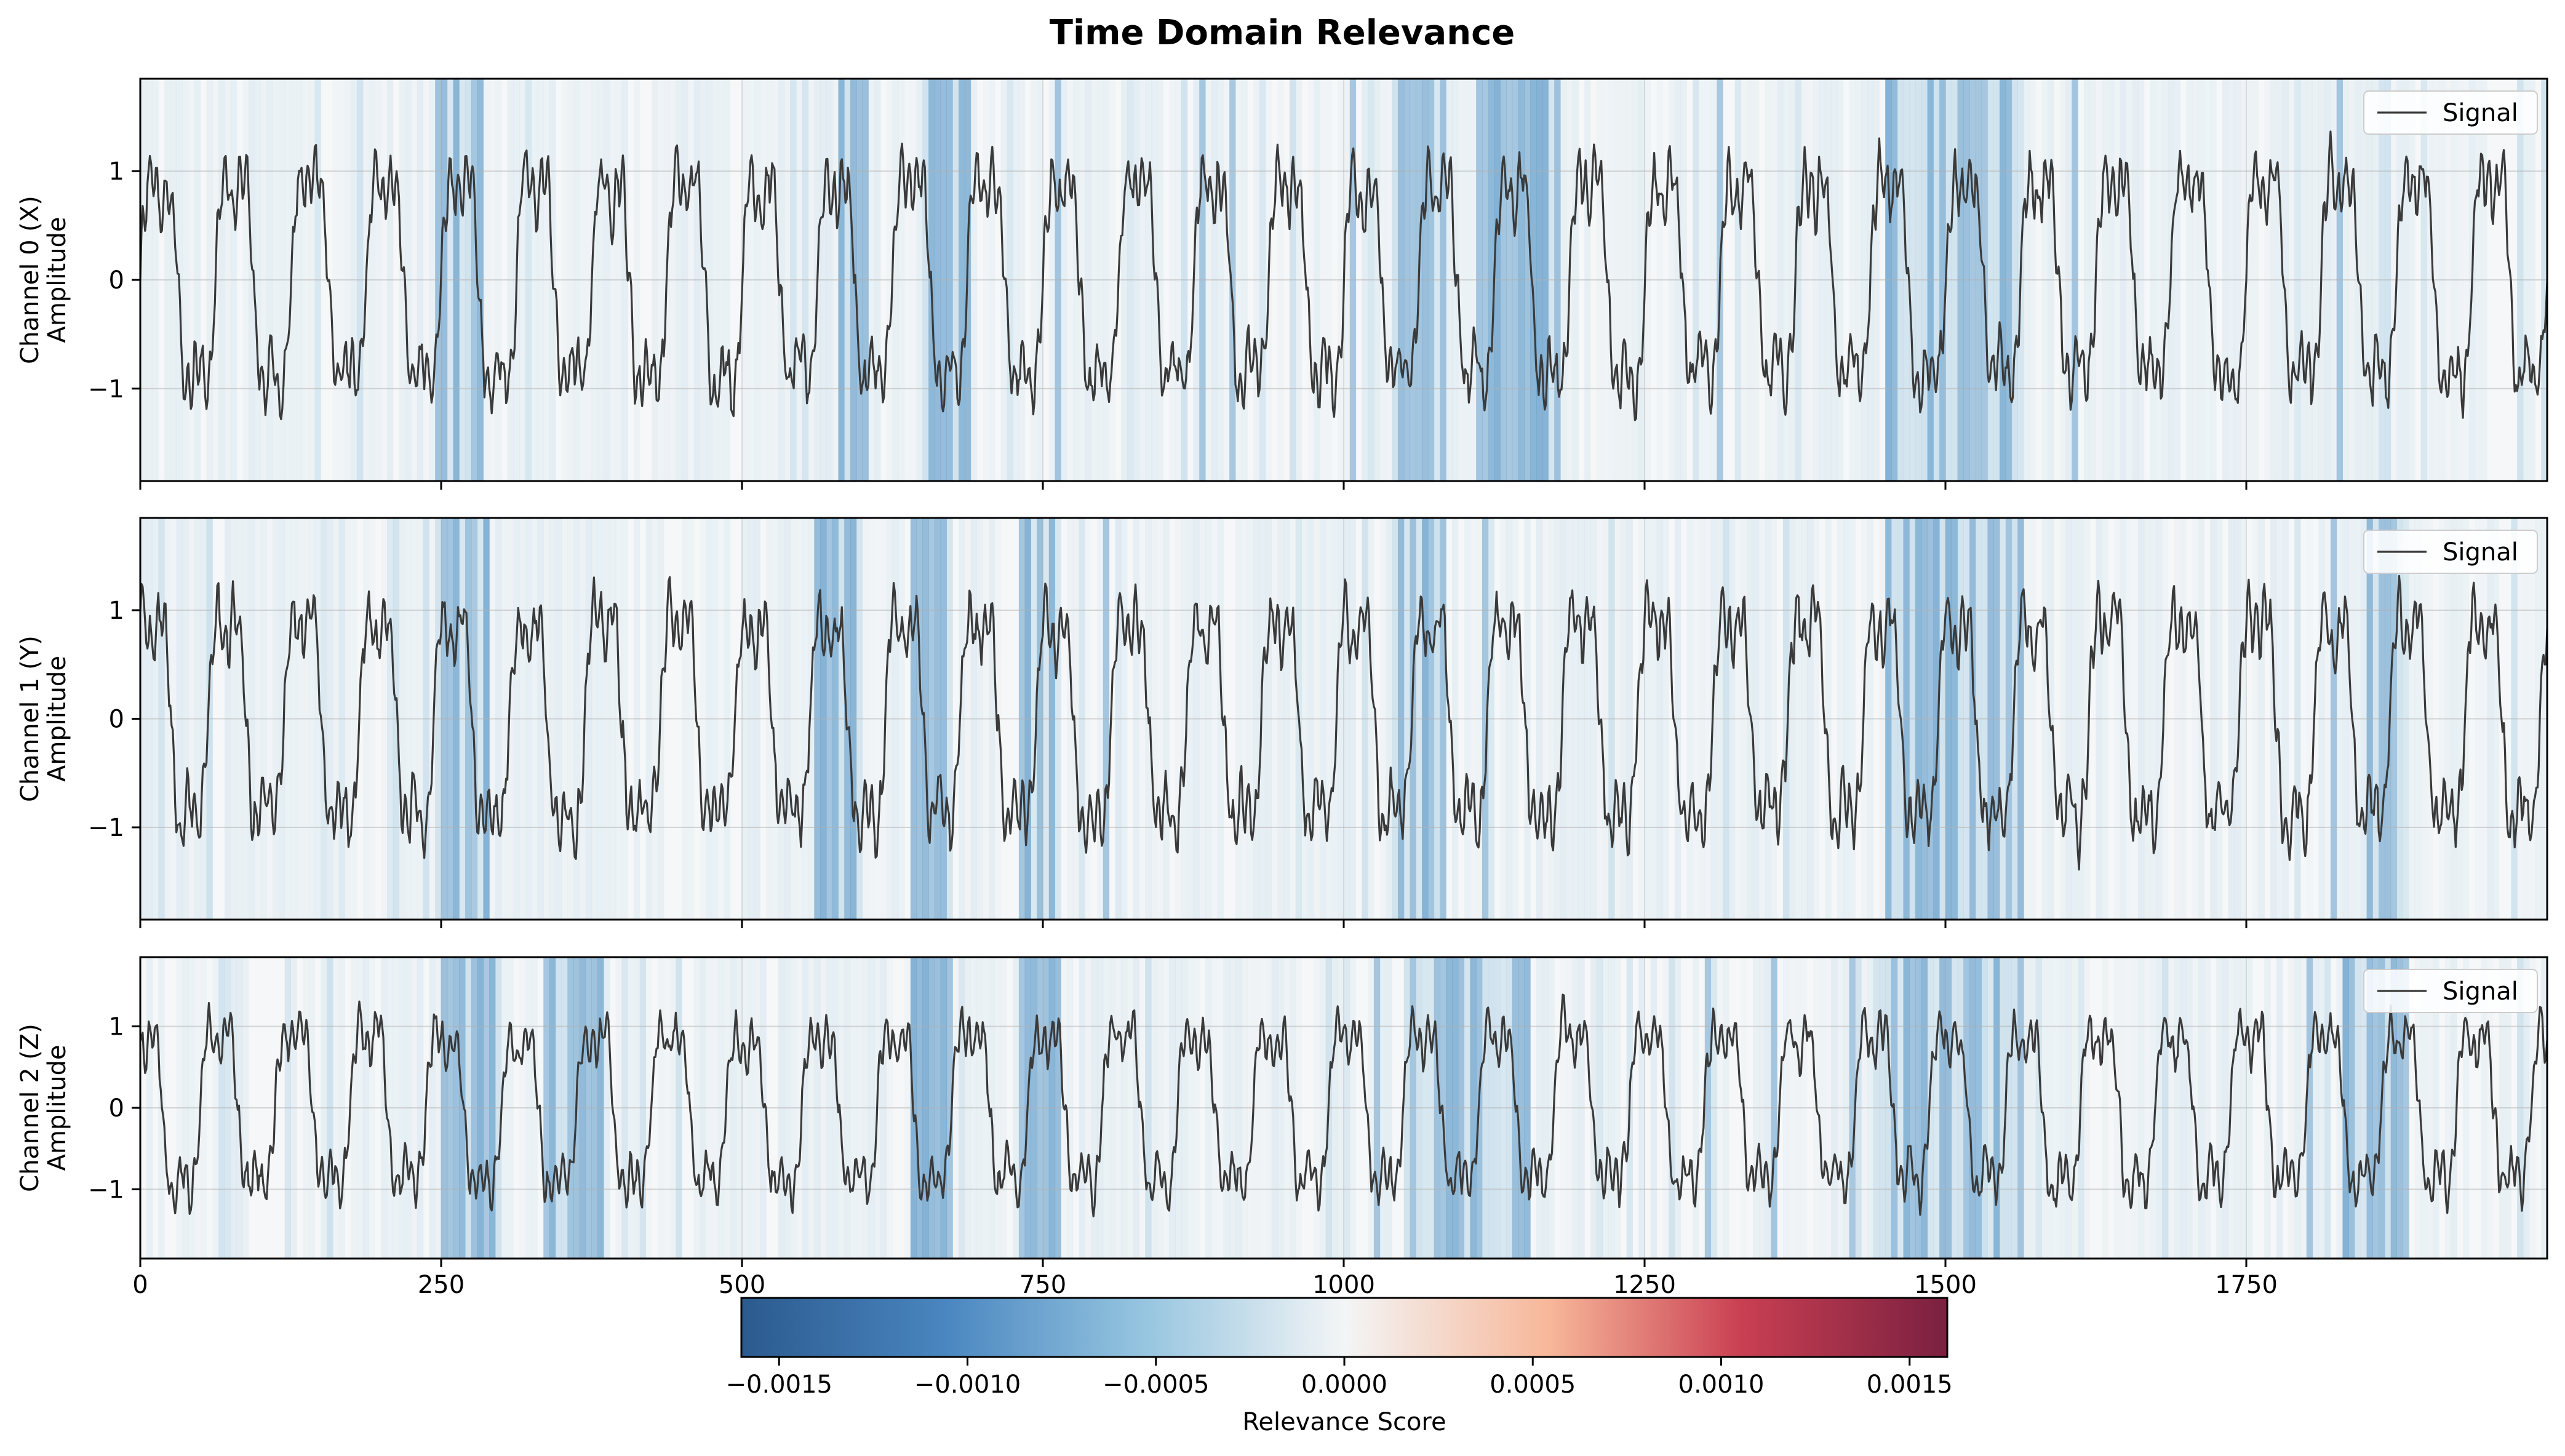 Image resolution: width=2565 pixels, height=1456 pixels. I want to click on colorbar-tick-label: 0.0015, so click(1910, 1384).